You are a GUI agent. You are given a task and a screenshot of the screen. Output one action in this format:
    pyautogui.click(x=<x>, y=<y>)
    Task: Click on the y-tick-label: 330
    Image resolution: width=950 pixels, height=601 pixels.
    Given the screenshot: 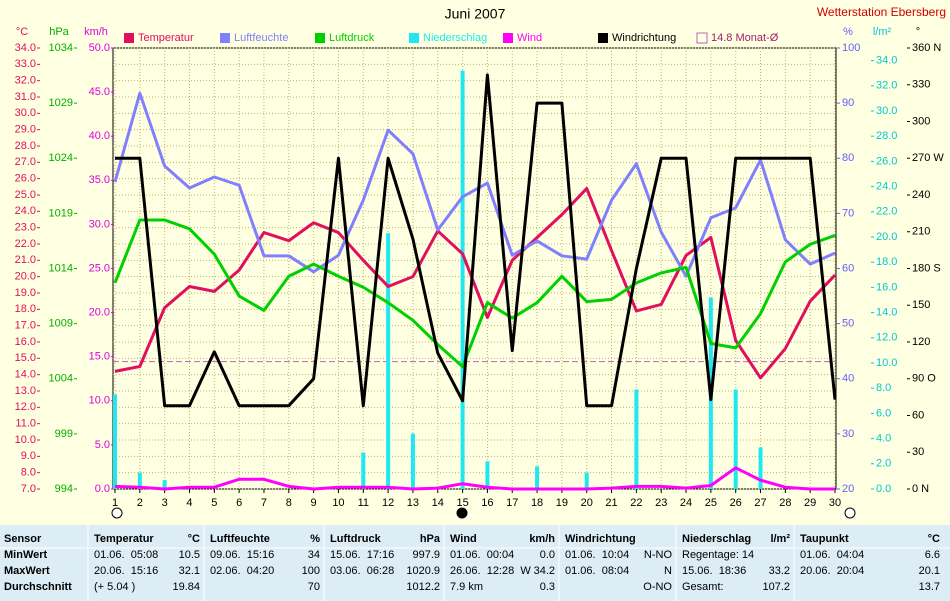 What is the action you would take?
    pyautogui.click(x=921, y=85)
    